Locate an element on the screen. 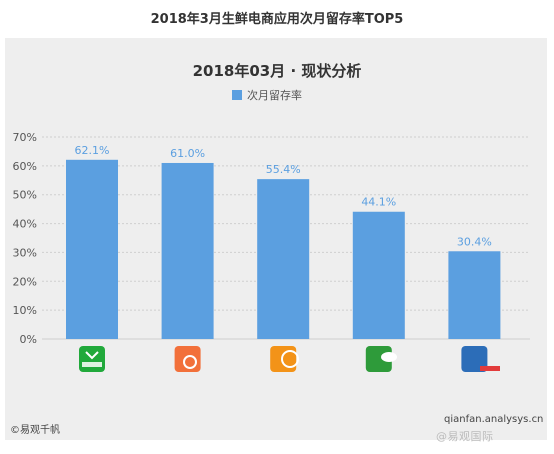  y-tick-label: 30% is located at coordinates (25, 252).